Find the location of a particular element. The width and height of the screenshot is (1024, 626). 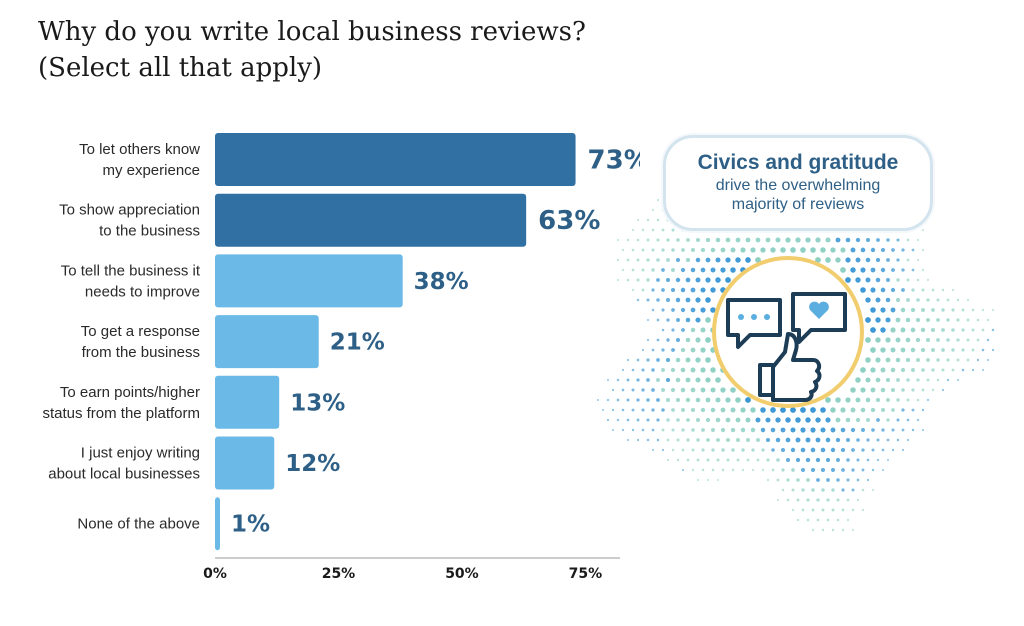

value-label-4: 13% is located at coordinates (317, 403).